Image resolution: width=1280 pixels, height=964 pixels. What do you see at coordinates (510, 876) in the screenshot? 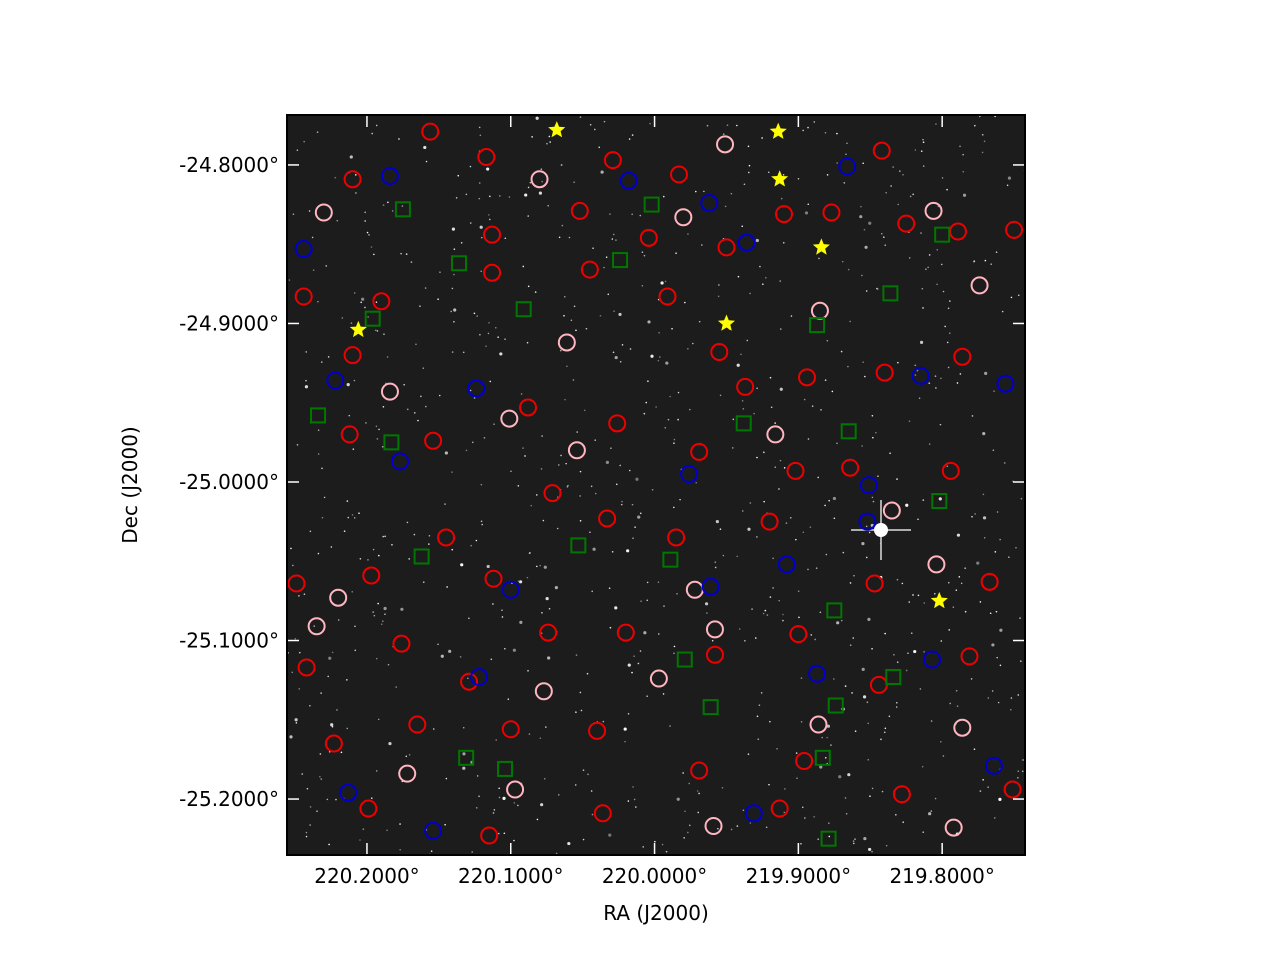
I see `x-tick-label: 220.1000°` at bounding box center [510, 876].